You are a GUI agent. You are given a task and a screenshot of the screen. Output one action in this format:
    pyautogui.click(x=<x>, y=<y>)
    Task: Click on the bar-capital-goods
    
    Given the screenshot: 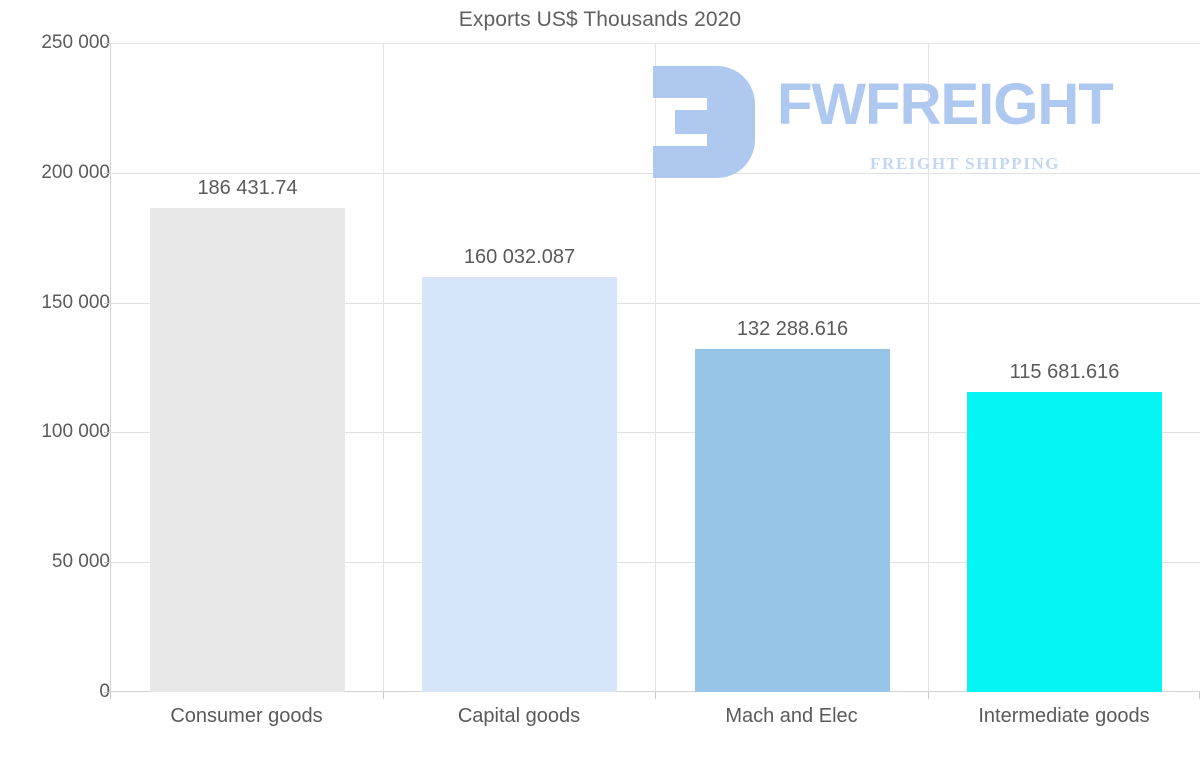 What is the action you would take?
    pyautogui.click(x=519, y=484)
    